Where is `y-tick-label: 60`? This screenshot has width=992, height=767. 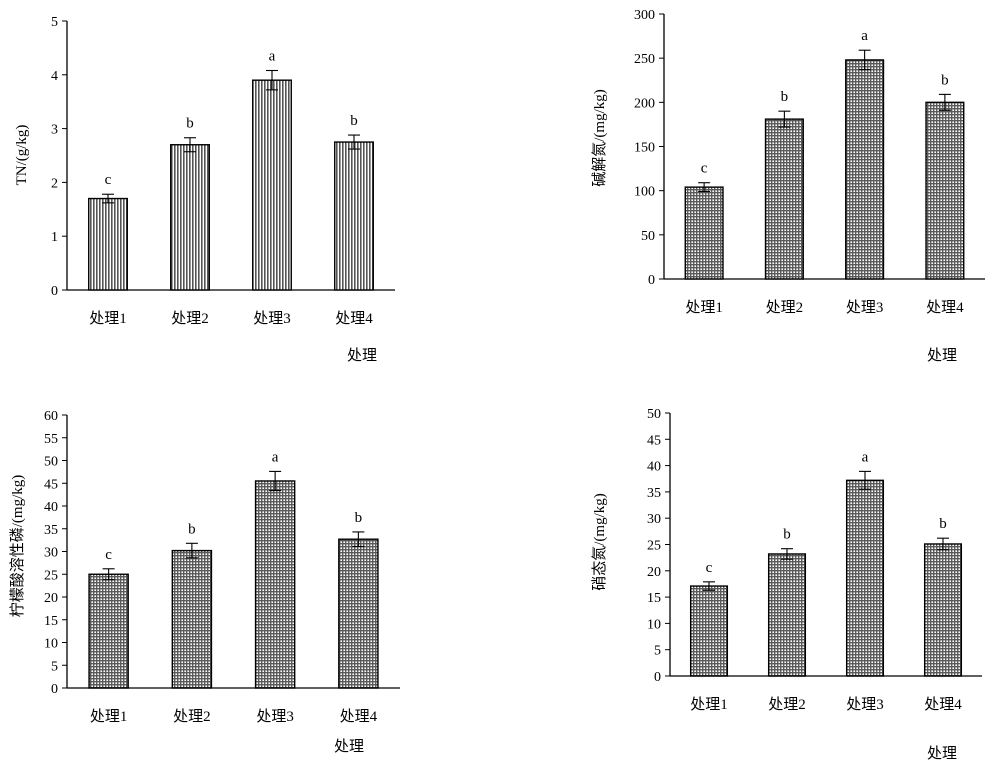
y-tick-label: 60 is located at coordinates (51, 416).